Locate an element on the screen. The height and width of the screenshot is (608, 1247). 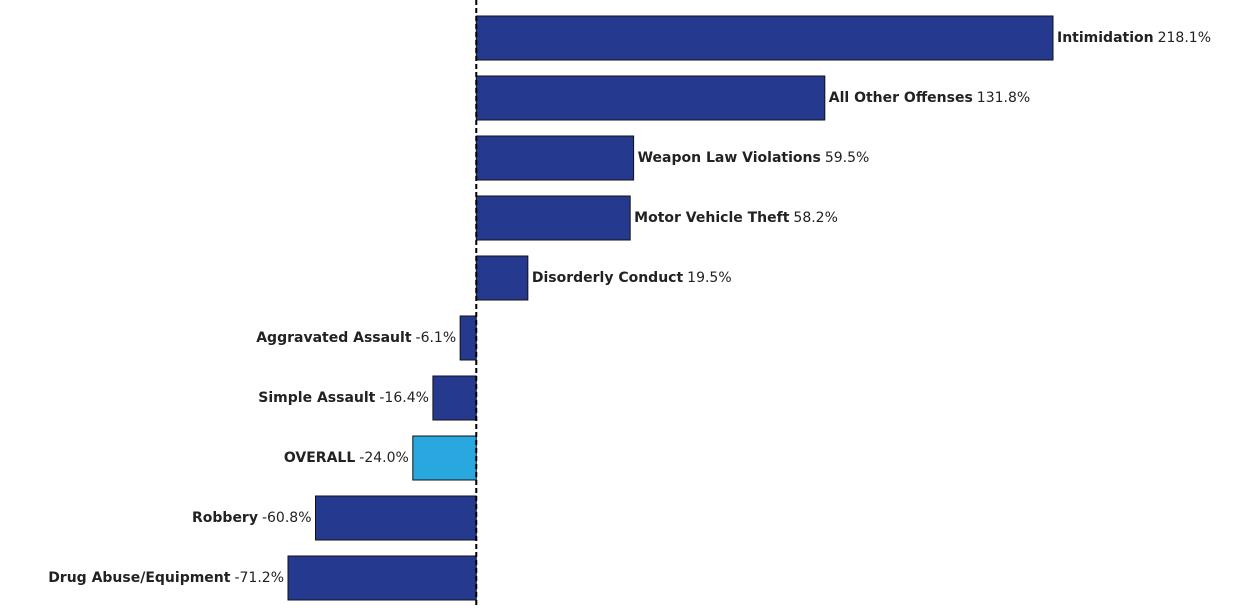
value-label: 218.1% is located at coordinates (1184, 38).